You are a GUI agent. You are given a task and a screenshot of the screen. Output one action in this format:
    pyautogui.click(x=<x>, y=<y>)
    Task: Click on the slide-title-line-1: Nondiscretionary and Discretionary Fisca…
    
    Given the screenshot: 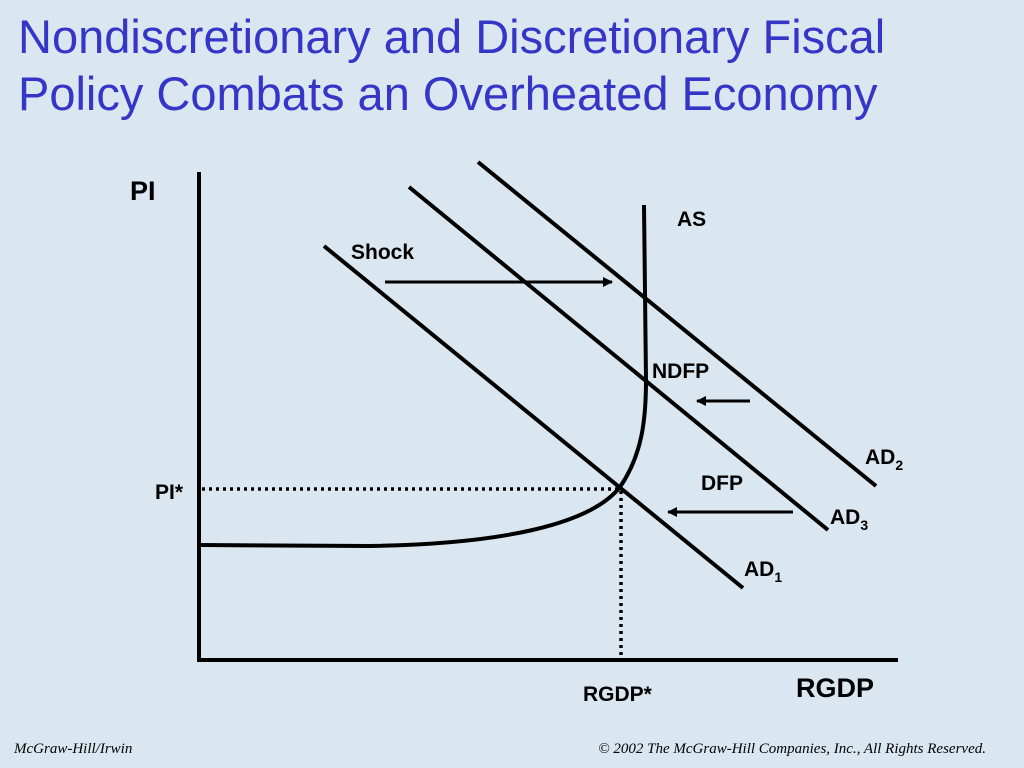 What is the action you would take?
    pyautogui.click(x=452, y=36)
    